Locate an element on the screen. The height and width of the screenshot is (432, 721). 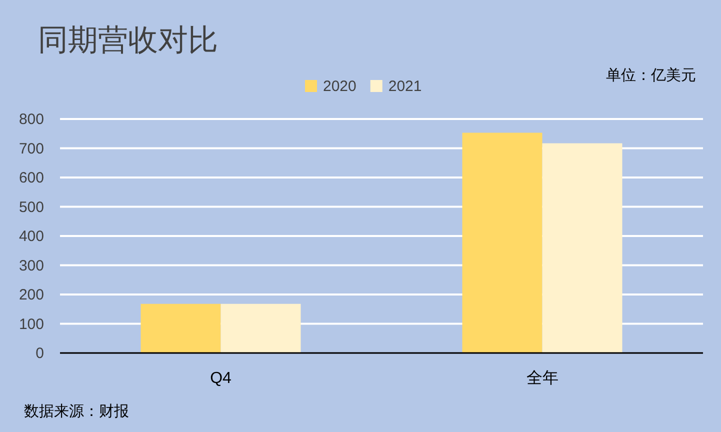
x-tick-label: Q4 is located at coordinates (221, 378).